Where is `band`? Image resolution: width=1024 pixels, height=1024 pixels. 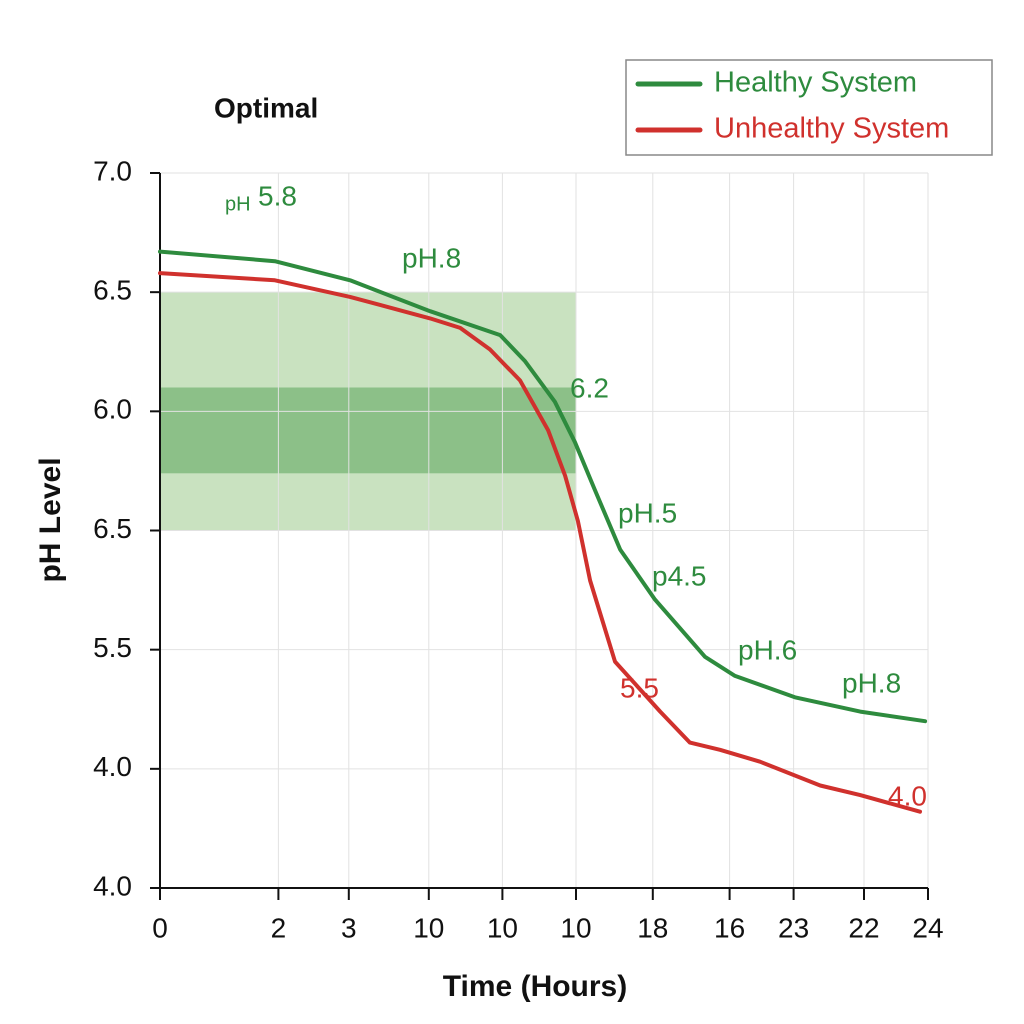
band is located at coordinates (368, 430).